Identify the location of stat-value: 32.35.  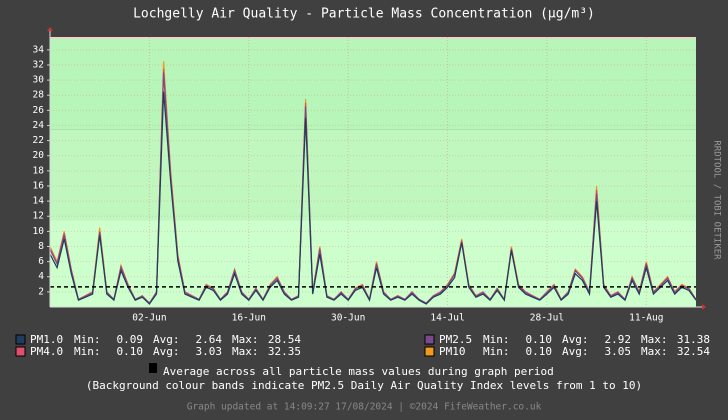
(284, 351).